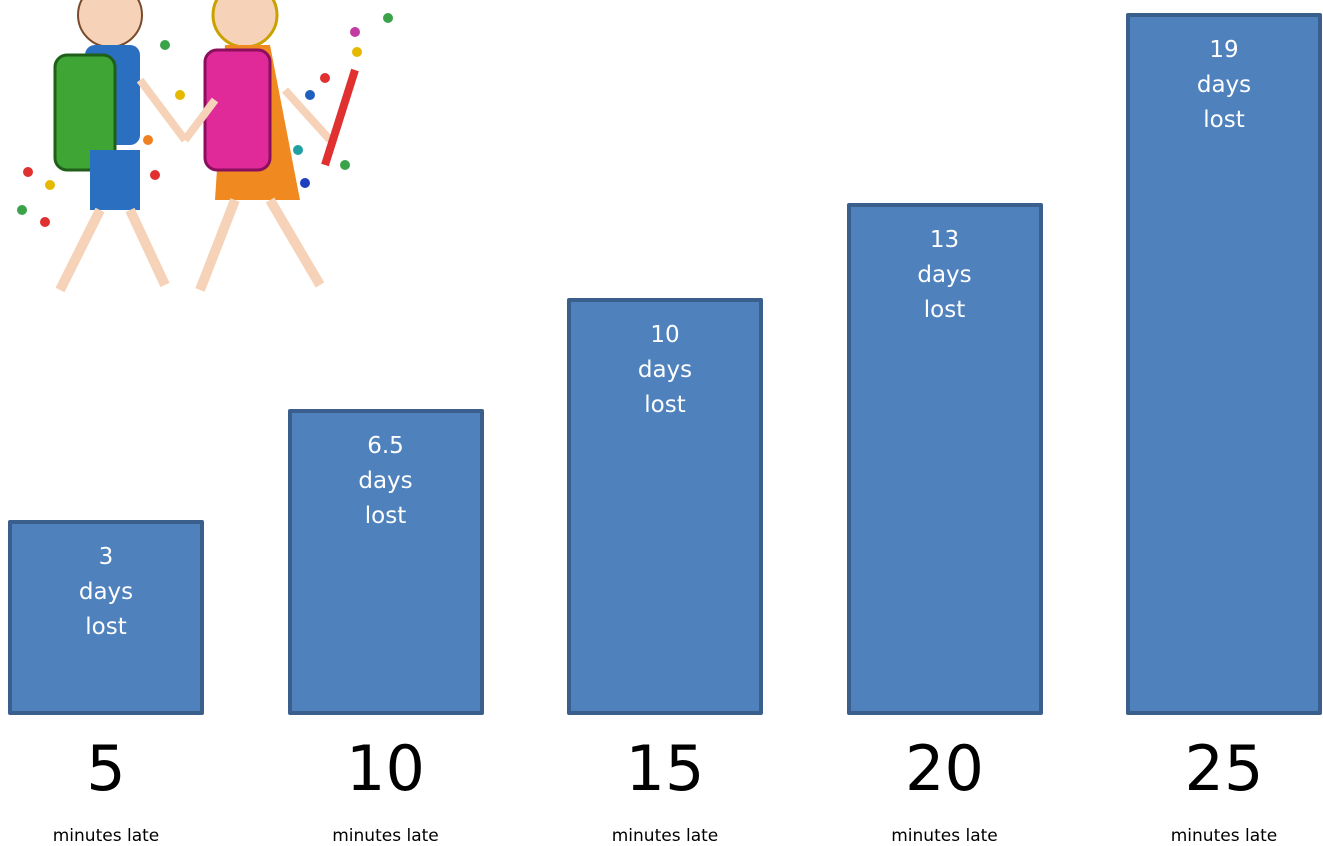 The height and width of the screenshot is (846, 1323). I want to click on data-label: 6.5 days lost, so click(385, 480).